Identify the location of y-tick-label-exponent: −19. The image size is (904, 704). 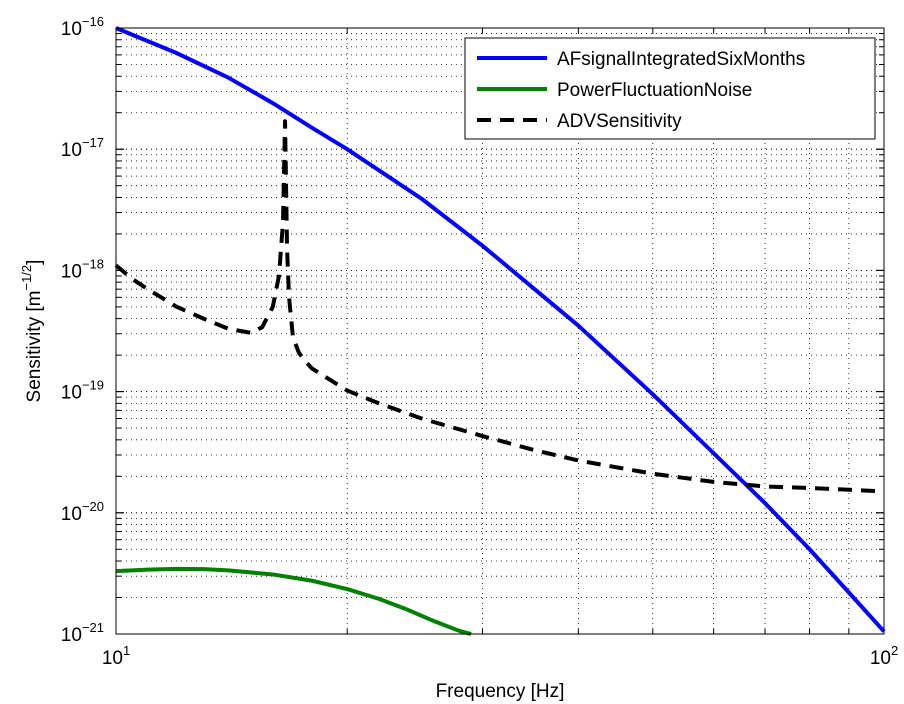
(93, 385).